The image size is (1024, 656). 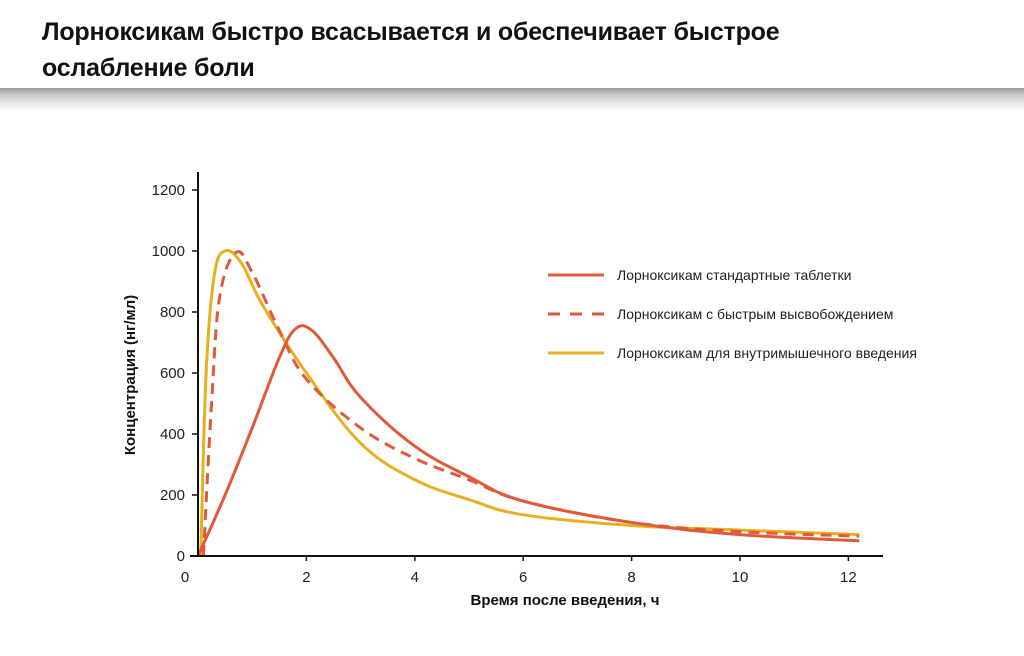 I want to click on y-tick-label: 1000, so click(x=168, y=251).